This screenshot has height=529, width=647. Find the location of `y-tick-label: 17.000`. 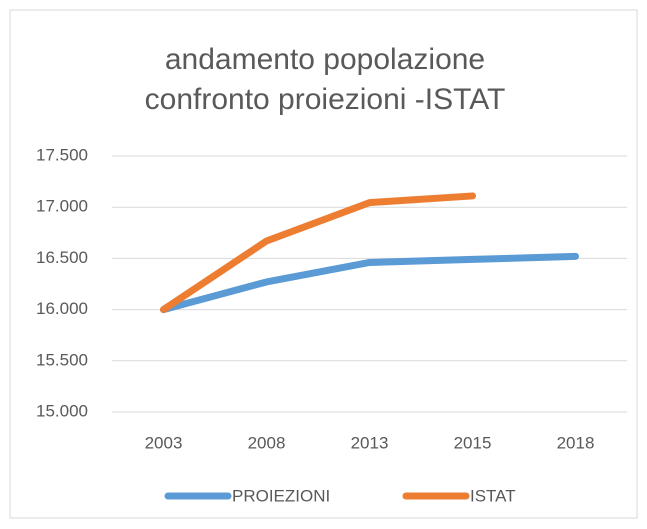

y-tick-label: 17.000 is located at coordinates (62, 206).